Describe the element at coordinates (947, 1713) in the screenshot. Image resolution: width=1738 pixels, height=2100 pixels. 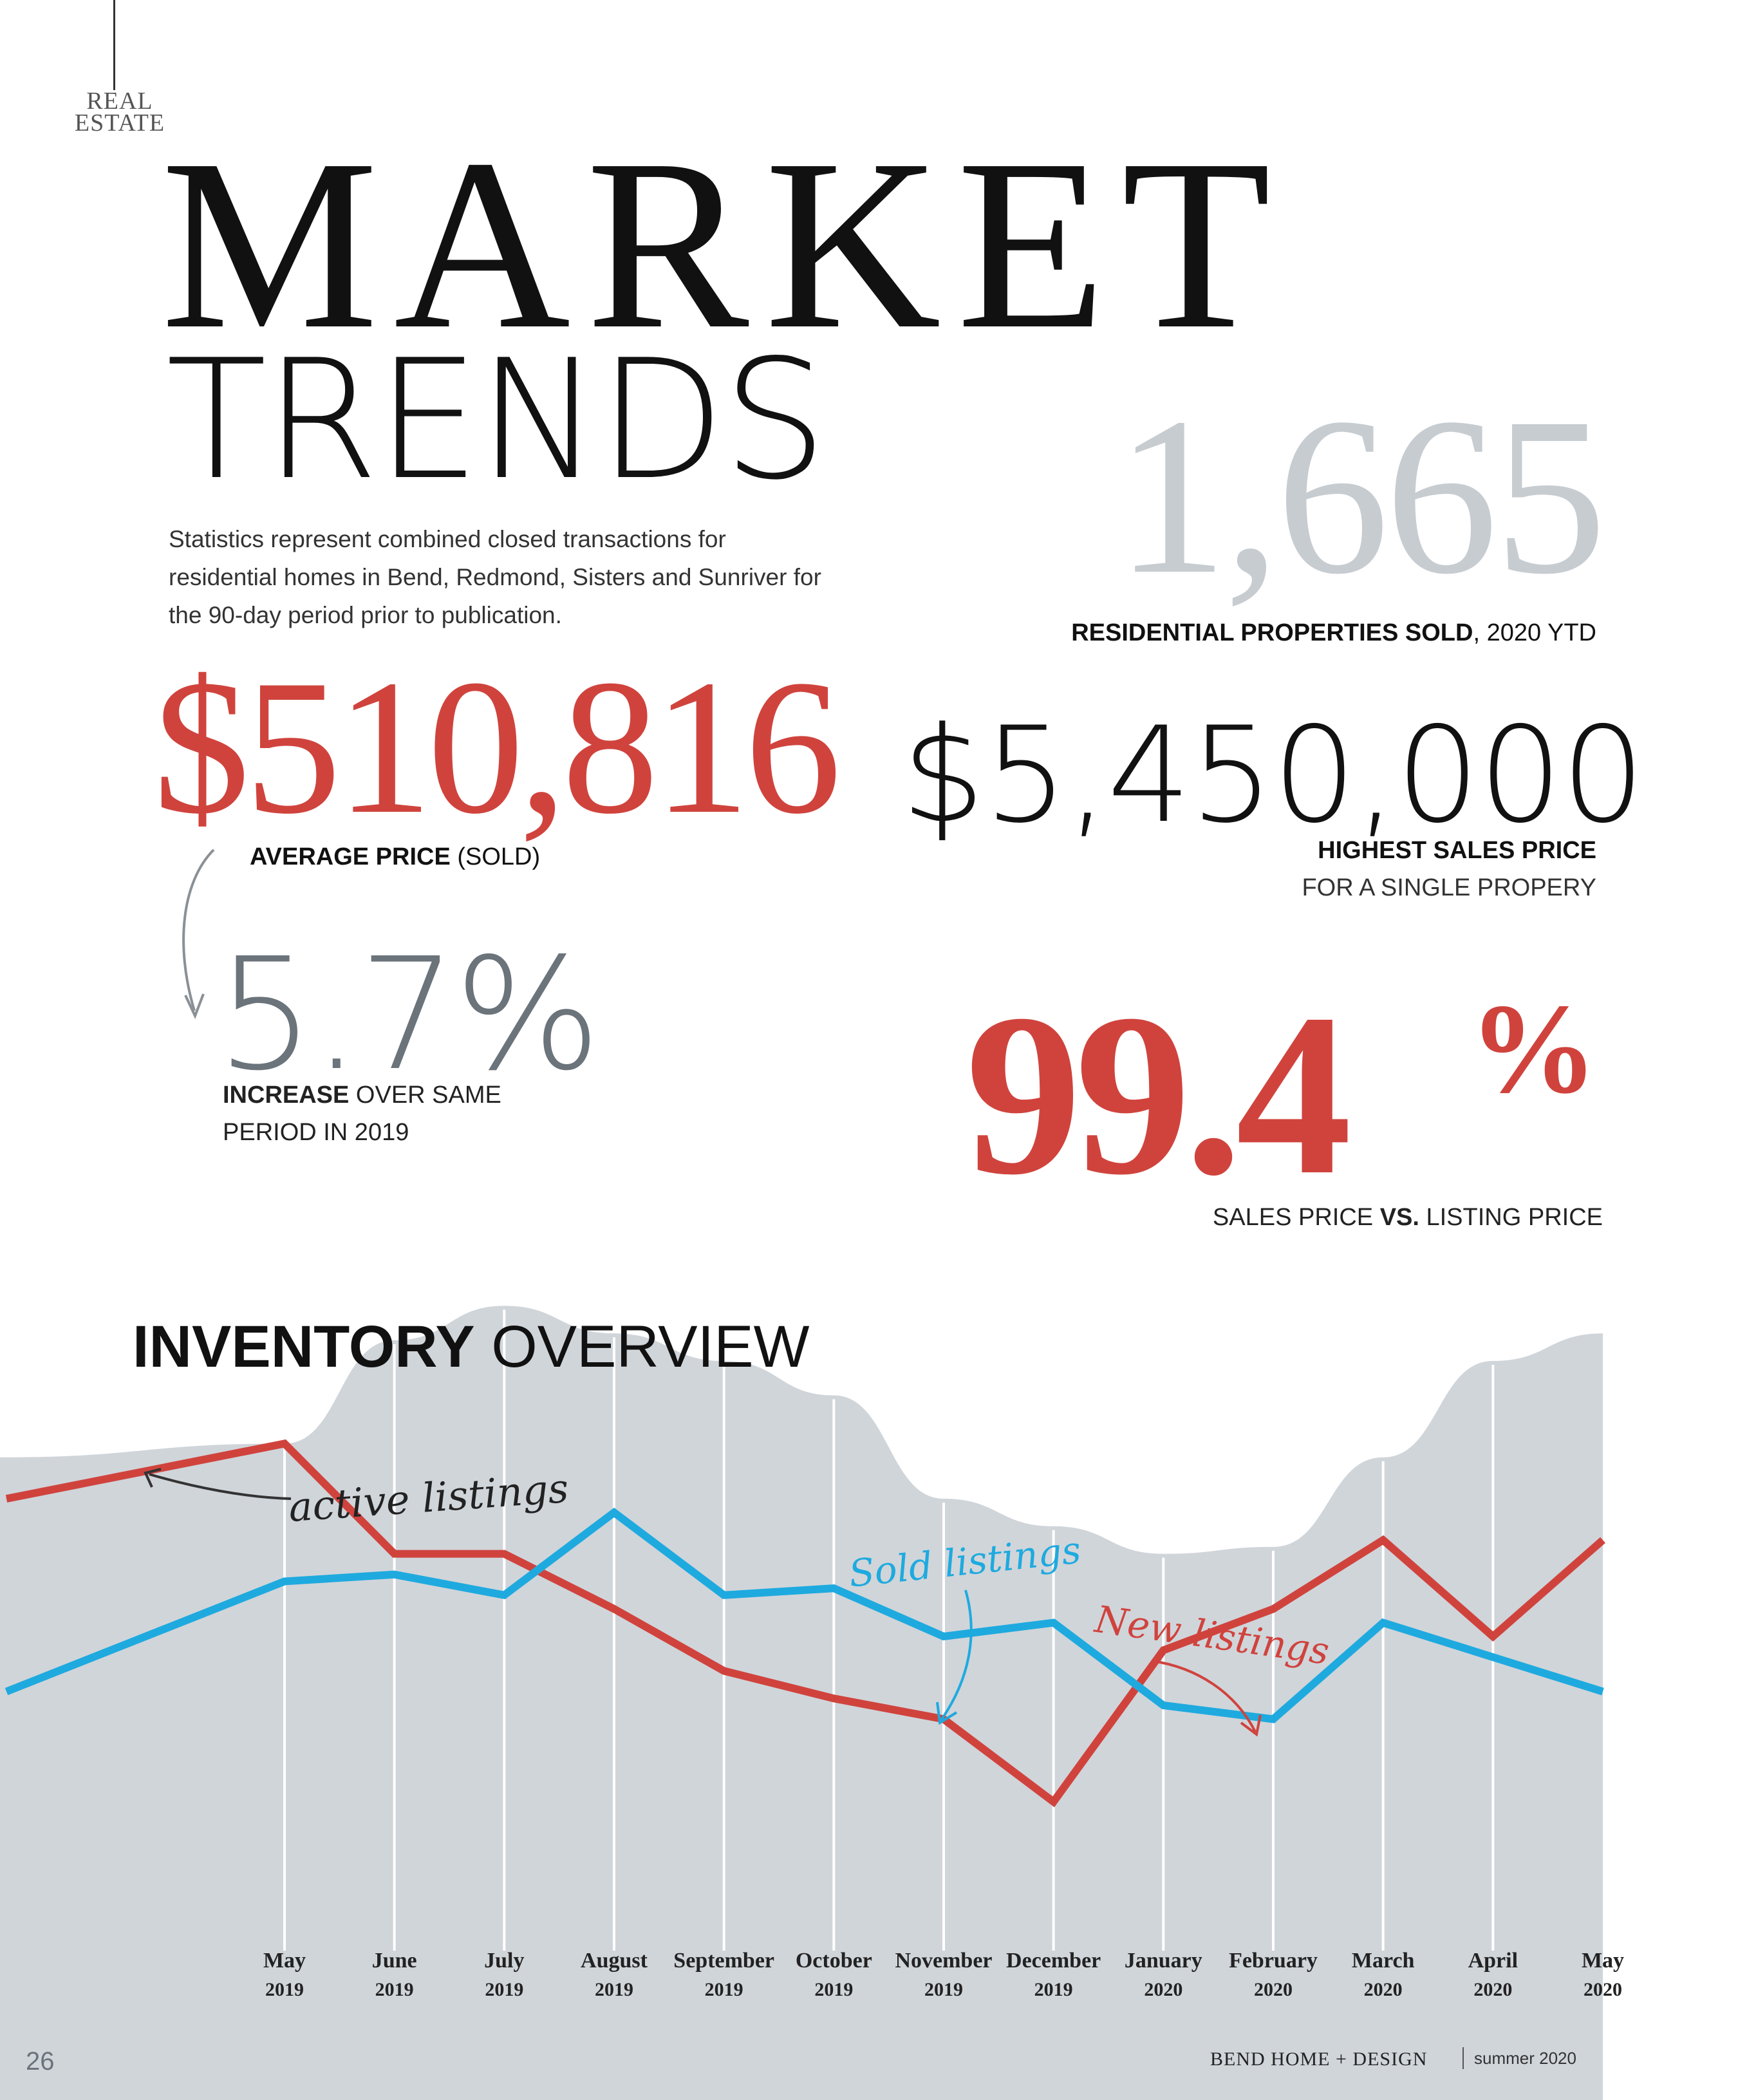
I see `sold-arrowhead` at that location.